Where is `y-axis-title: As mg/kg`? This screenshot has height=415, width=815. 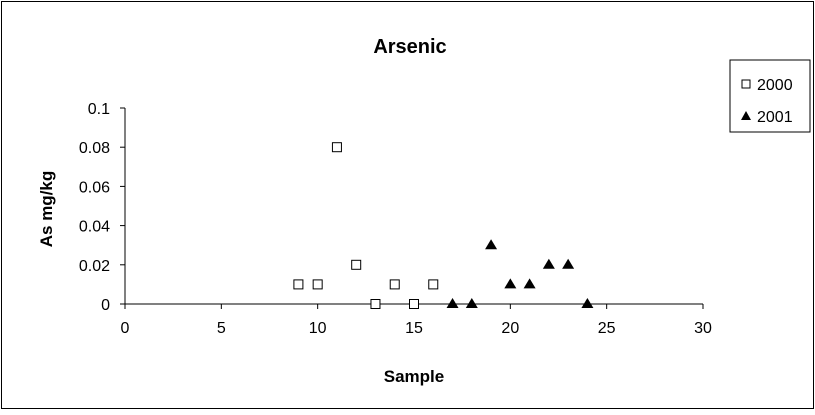 y-axis-title: As mg/kg is located at coordinates (46, 209).